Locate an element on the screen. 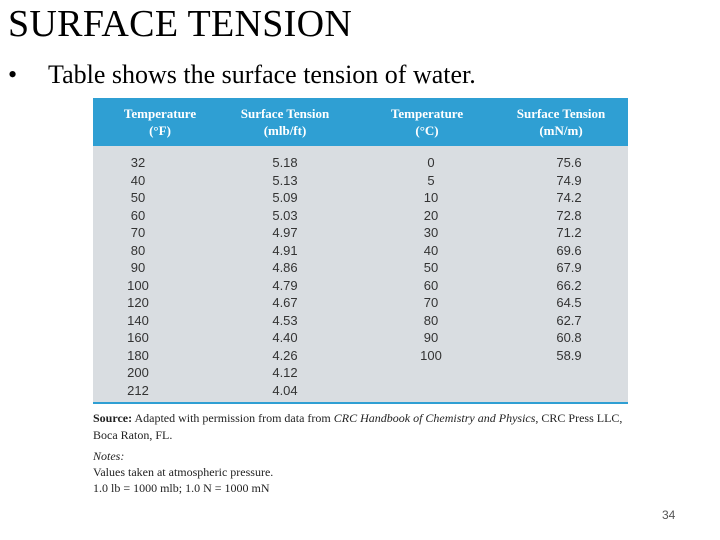 The height and width of the screenshot is (540, 720). table-cell: 180 is located at coordinates (138, 355).